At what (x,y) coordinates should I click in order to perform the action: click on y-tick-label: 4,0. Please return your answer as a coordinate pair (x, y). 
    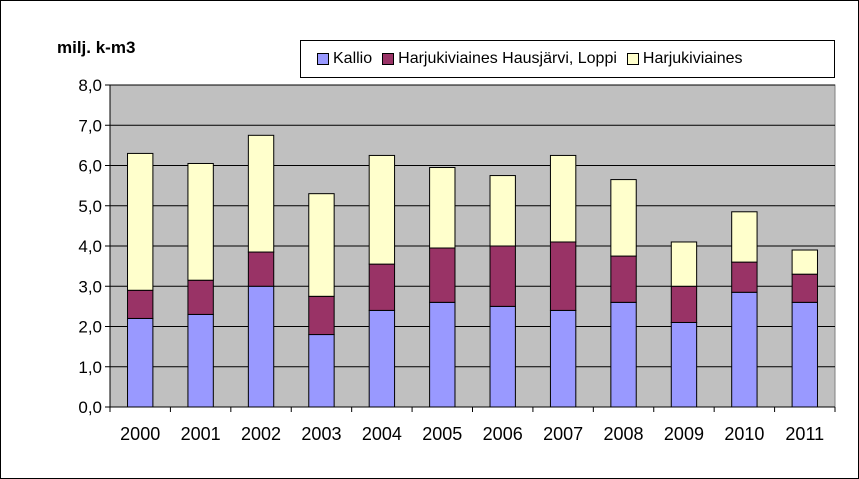
    Looking at the image, I should click on (90, 246).